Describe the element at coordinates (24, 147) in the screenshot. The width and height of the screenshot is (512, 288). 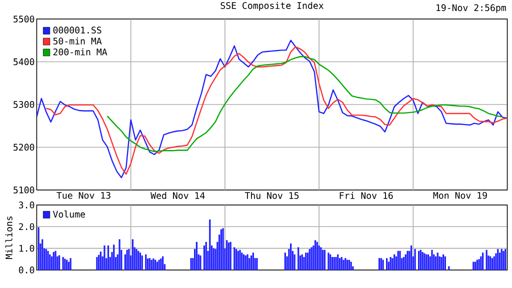
I see `y-tick-label: 5200` at that location.